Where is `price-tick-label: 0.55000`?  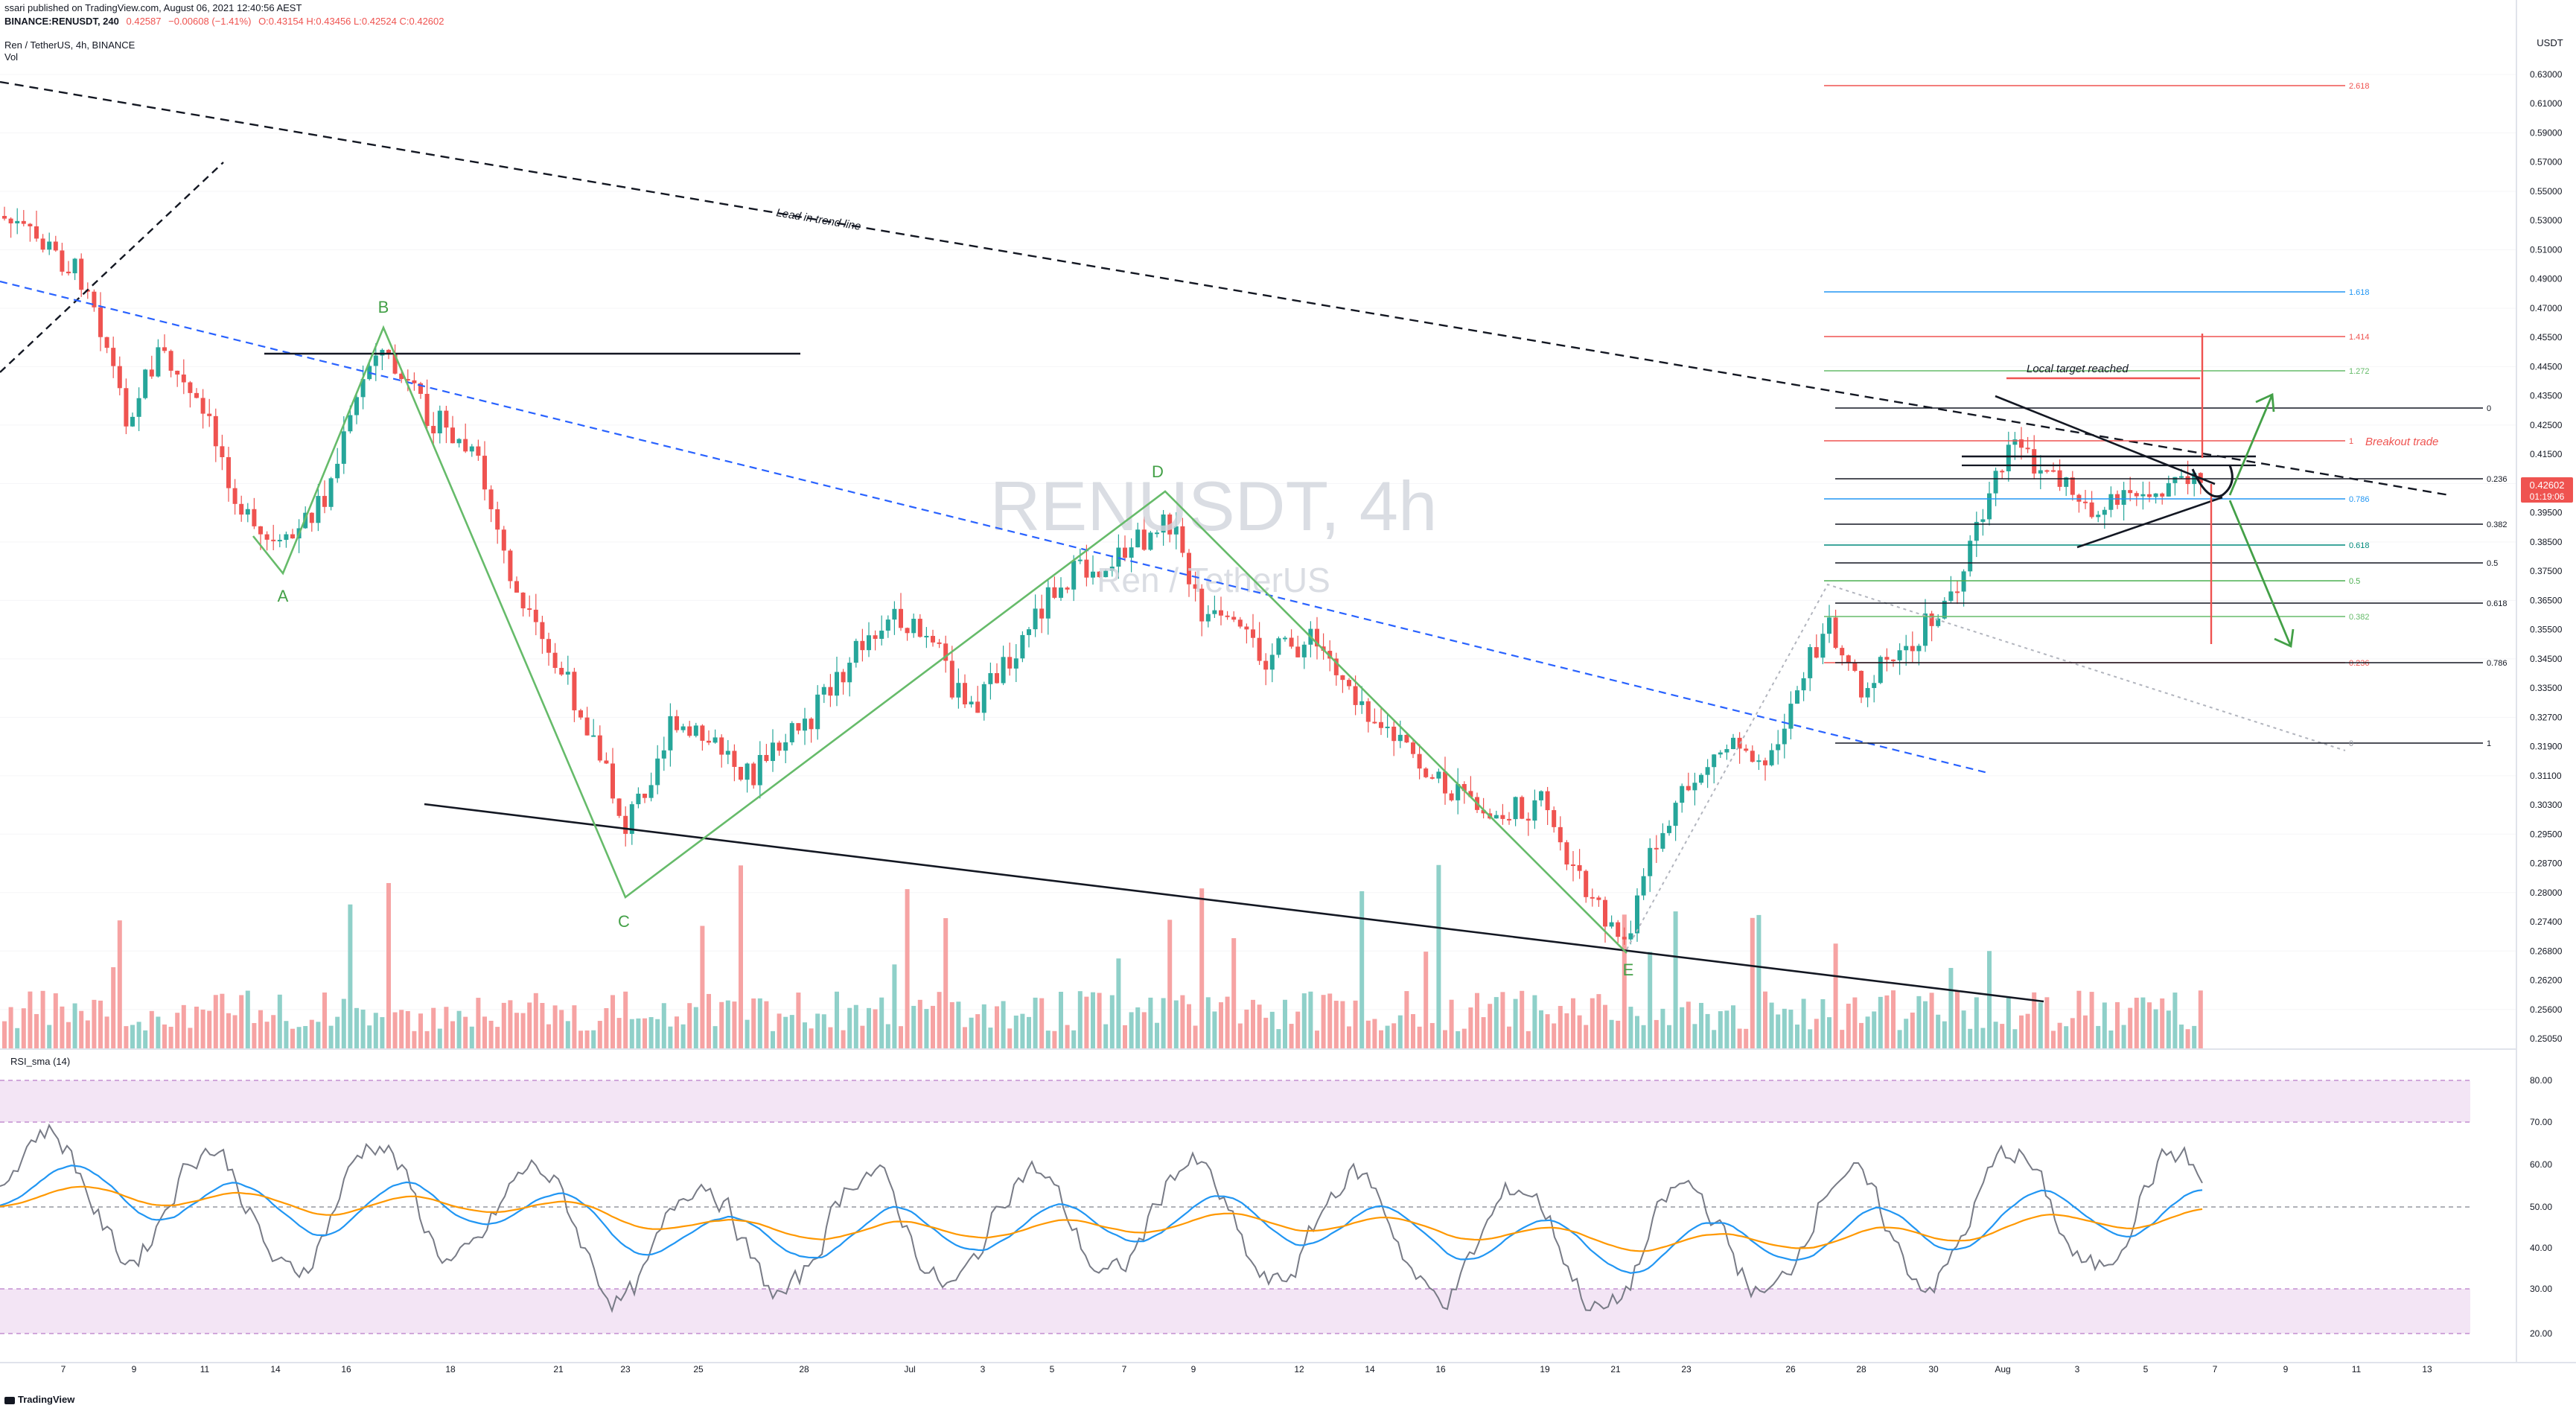
price-tick-label: 0.55000 is located at coordinates (2546, 192).